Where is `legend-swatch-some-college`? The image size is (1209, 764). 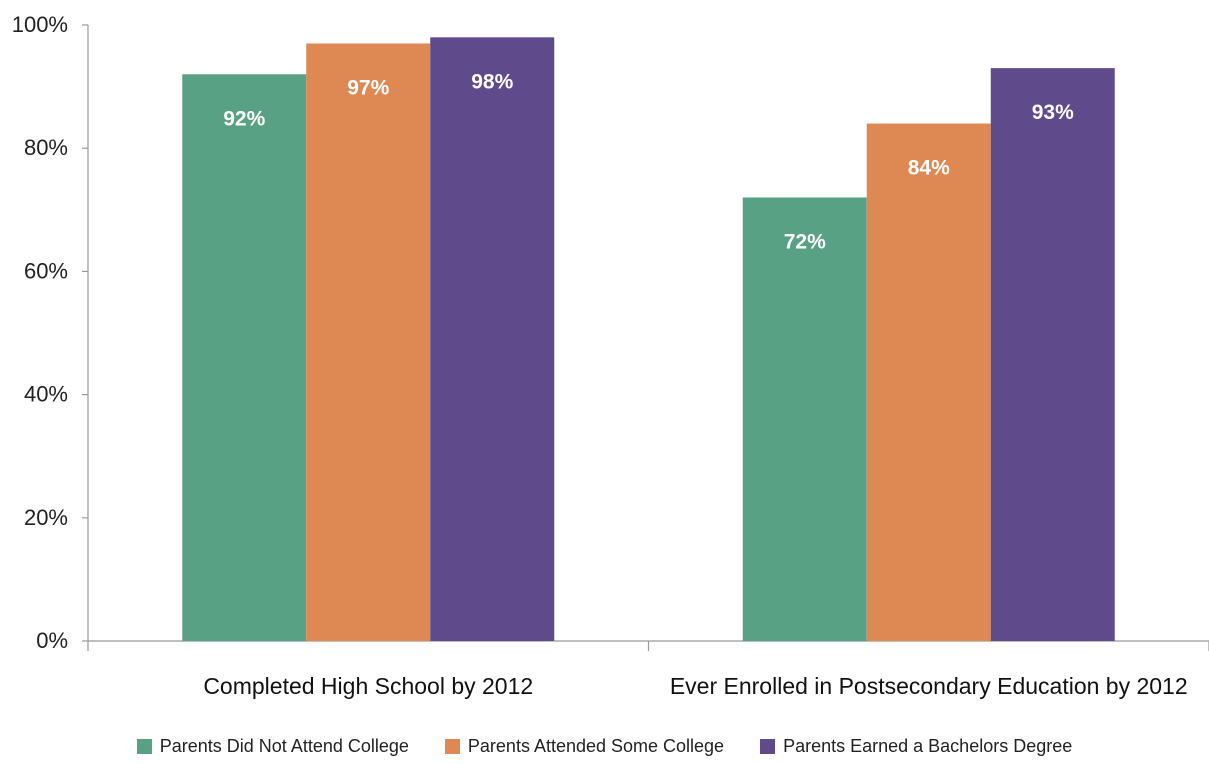
legend-swatch-some-college is located at coordinates (452, 746).